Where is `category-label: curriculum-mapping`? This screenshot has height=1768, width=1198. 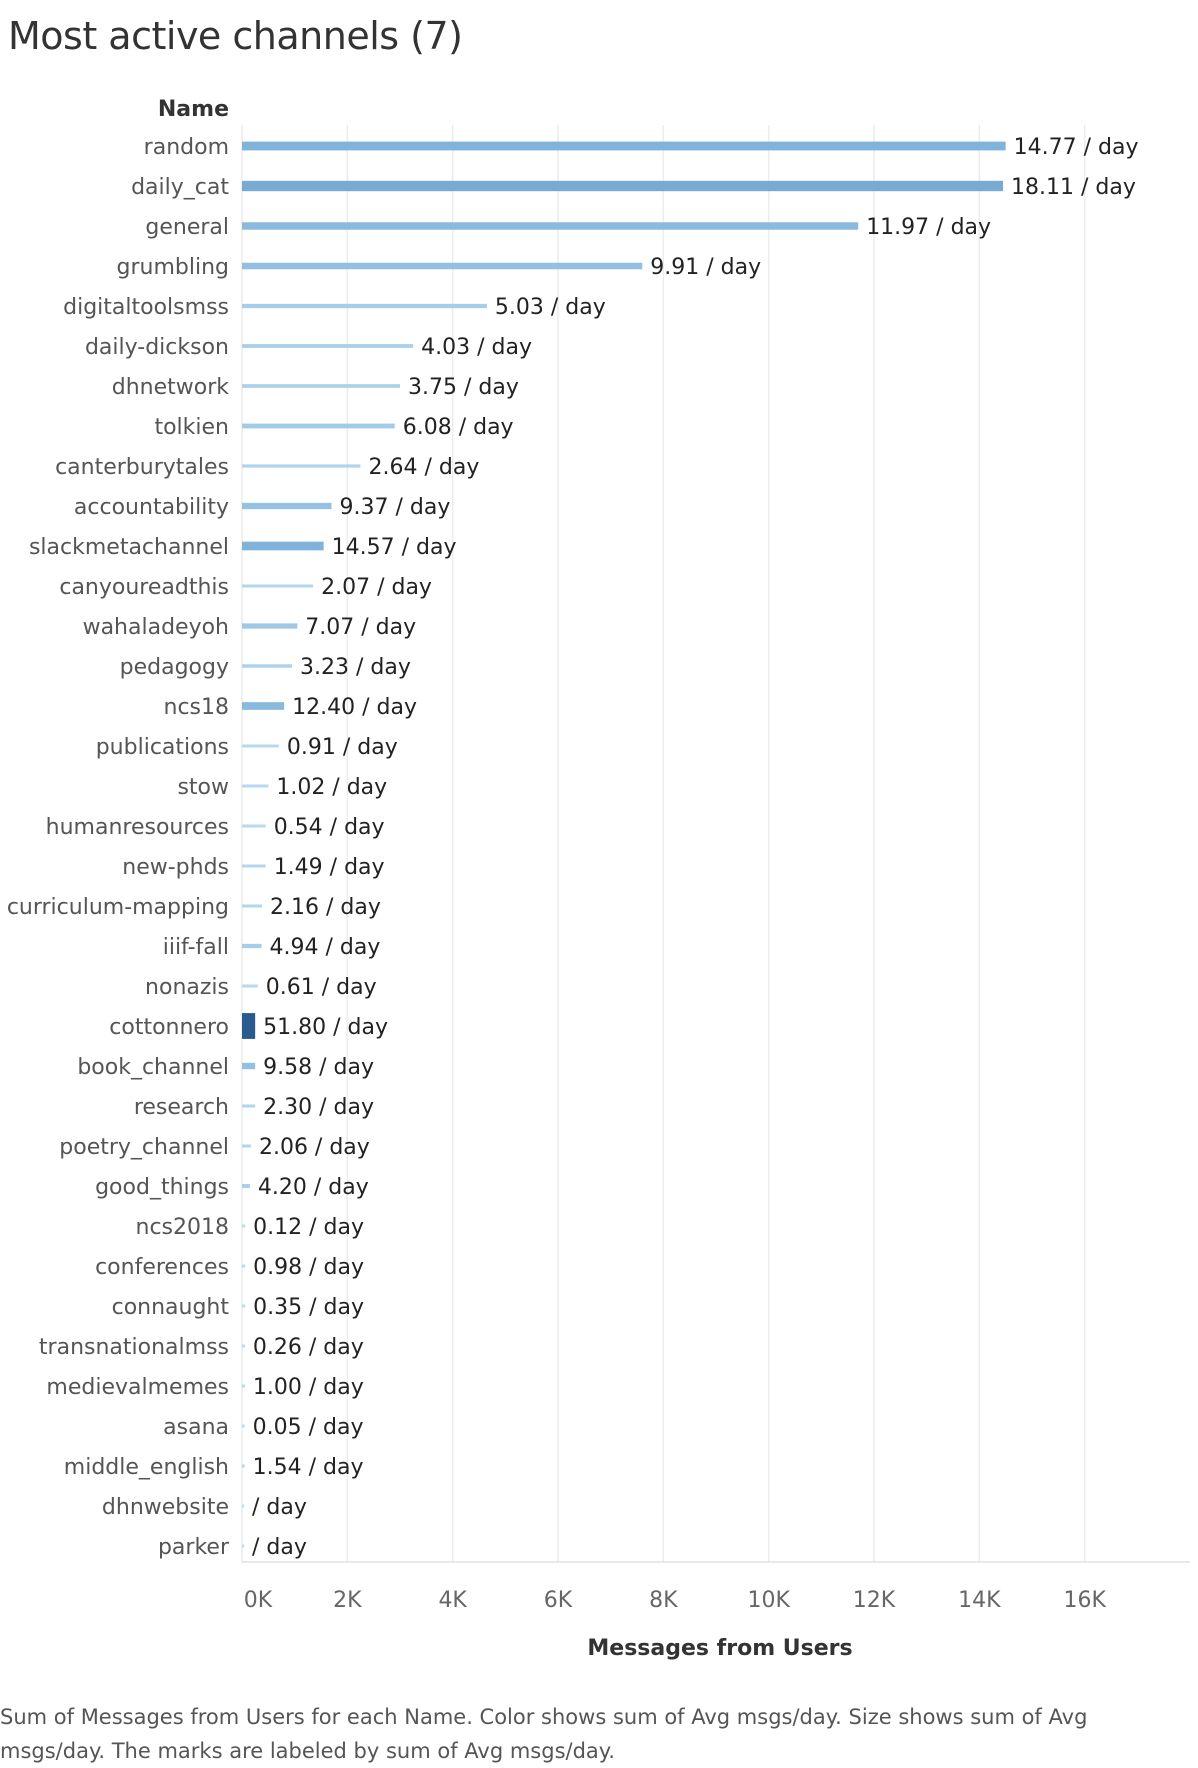
category-label: curriculum-mapping is located at coordinates (118, 907).